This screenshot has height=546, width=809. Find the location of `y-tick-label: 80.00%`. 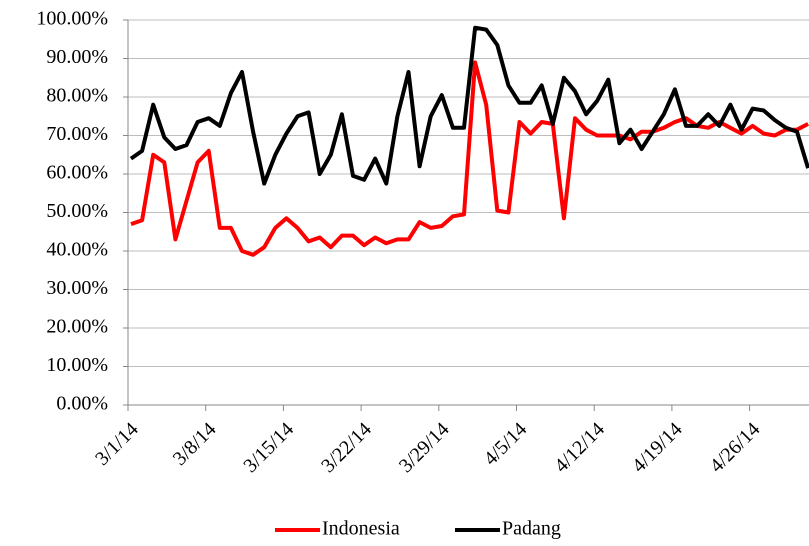

y-tick-label: 80.00% is located at coordinates (77, 96).